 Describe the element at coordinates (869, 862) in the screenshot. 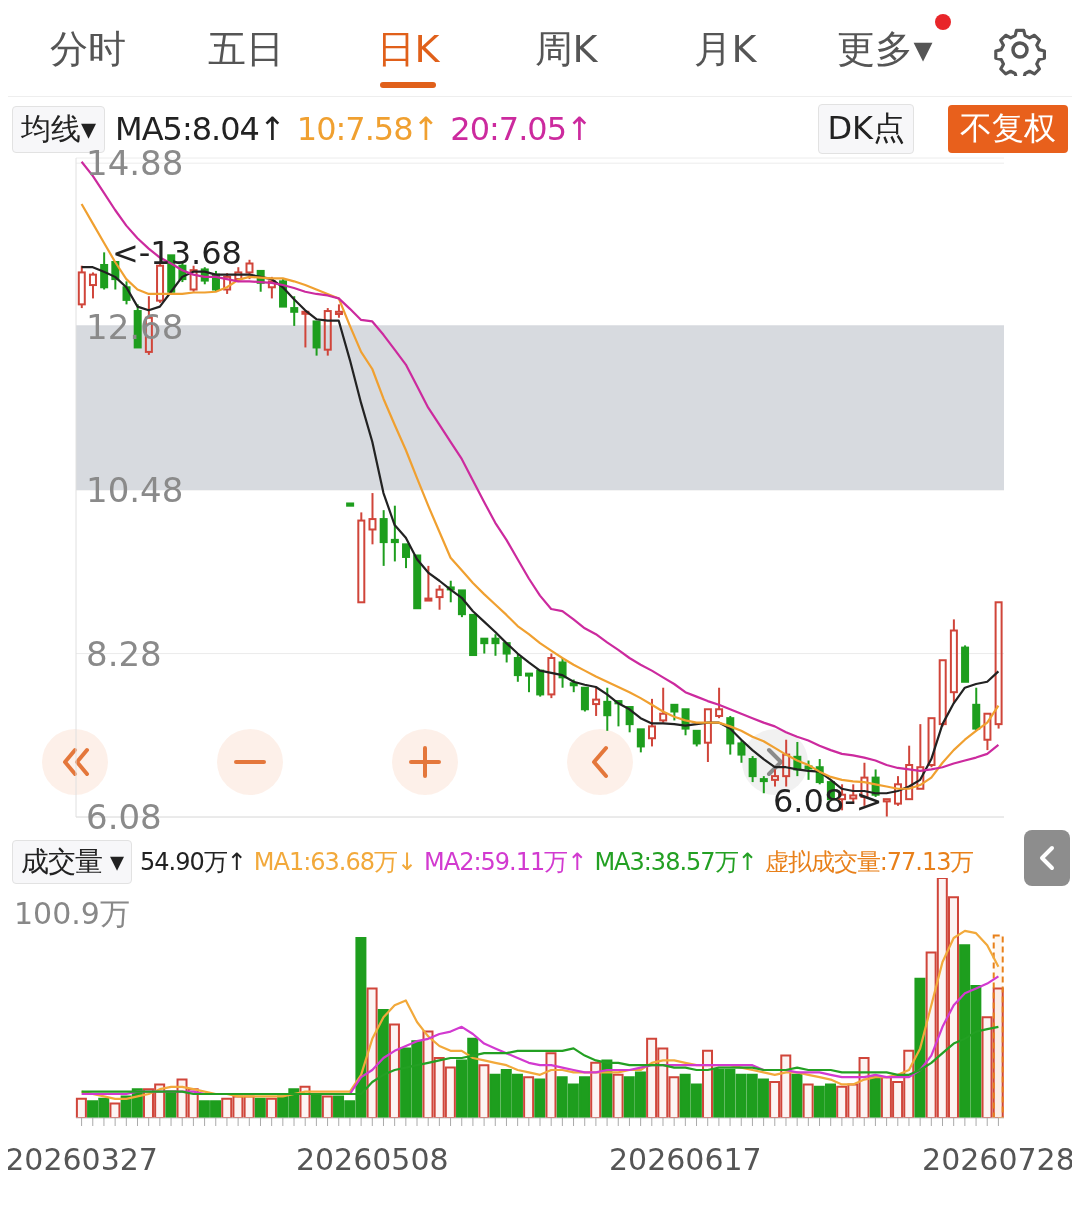

I see `text: 虚拟成交量:77.13万` at that location.